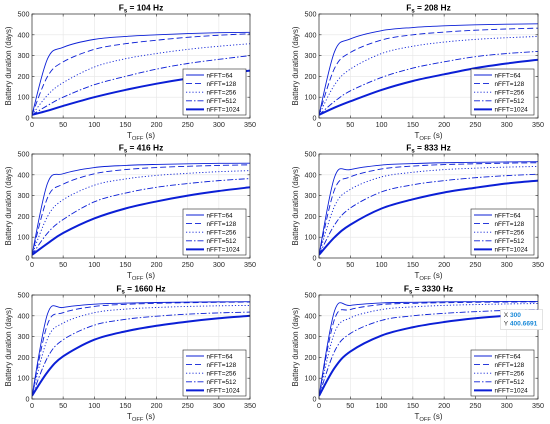  I want to click on datatip-y-value: 400.6691, so click(524, 324).